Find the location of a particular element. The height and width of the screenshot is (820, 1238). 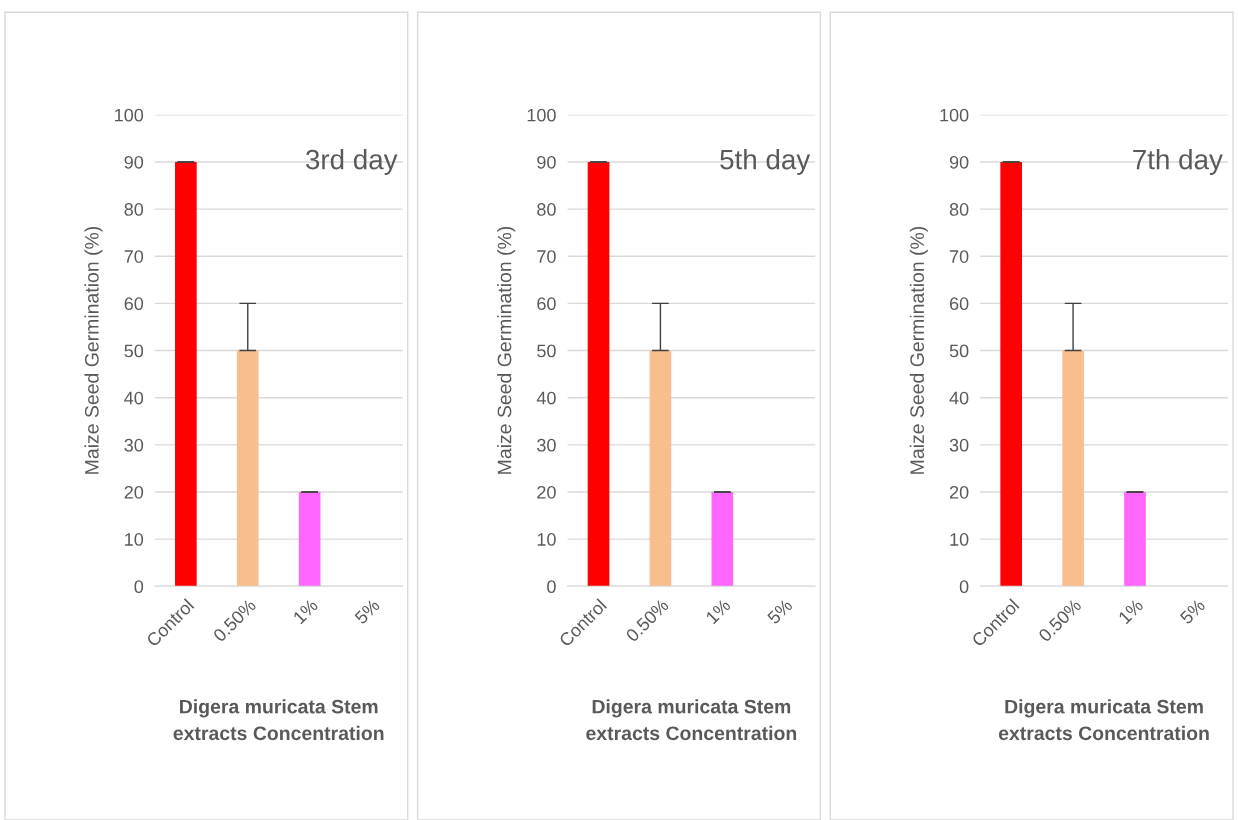

text: 7th day is located at coordinates (1178, 162).